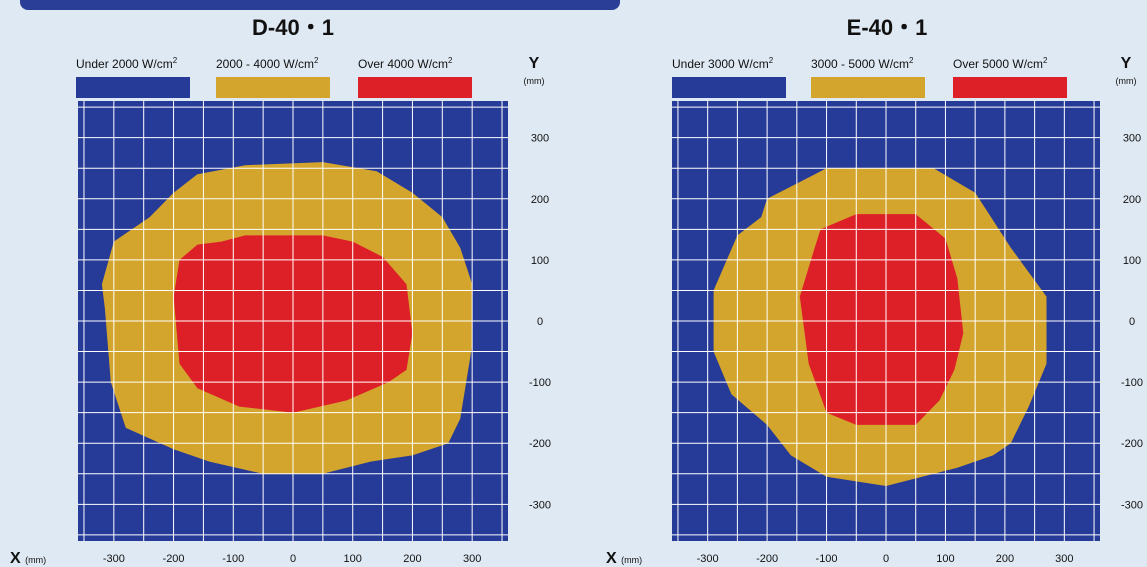 The image size is (1147, 567). Describe the element at coordinates (1000, 63) in the screenshot. I see `legend-label: Over 5000 W/cm2` at that location.